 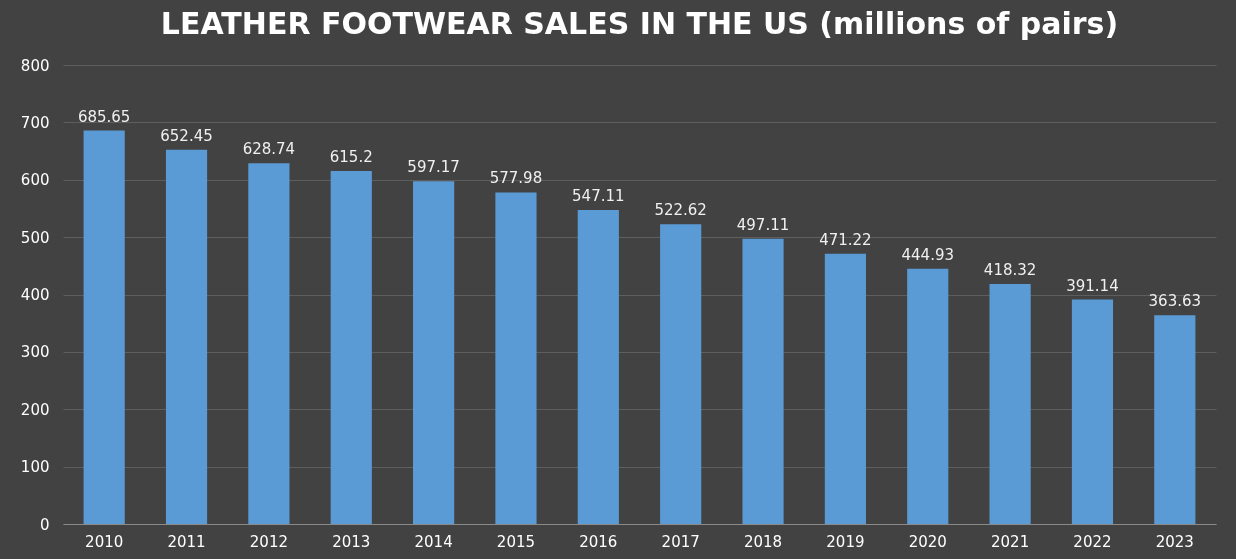 What do you see at coordinates (269, 149) in the screenshot?
I see `data-label: 628.74` at bounding box center [269, 149].